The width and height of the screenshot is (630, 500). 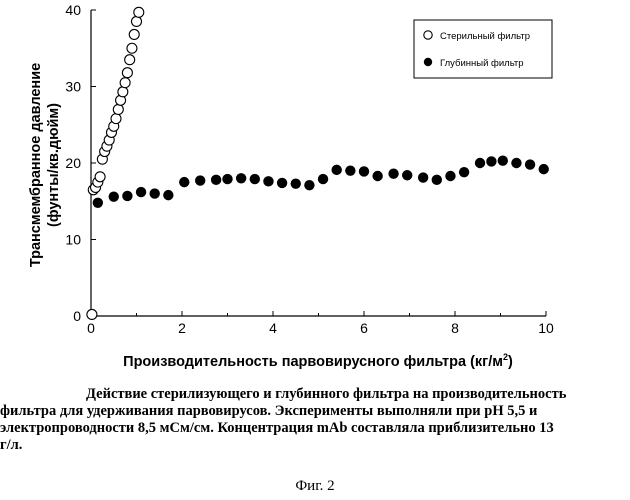 What do you see at coordinates (91, 328) in the screenshot?
I see `x-tick-label: 0` at bounding box center [91, 328].